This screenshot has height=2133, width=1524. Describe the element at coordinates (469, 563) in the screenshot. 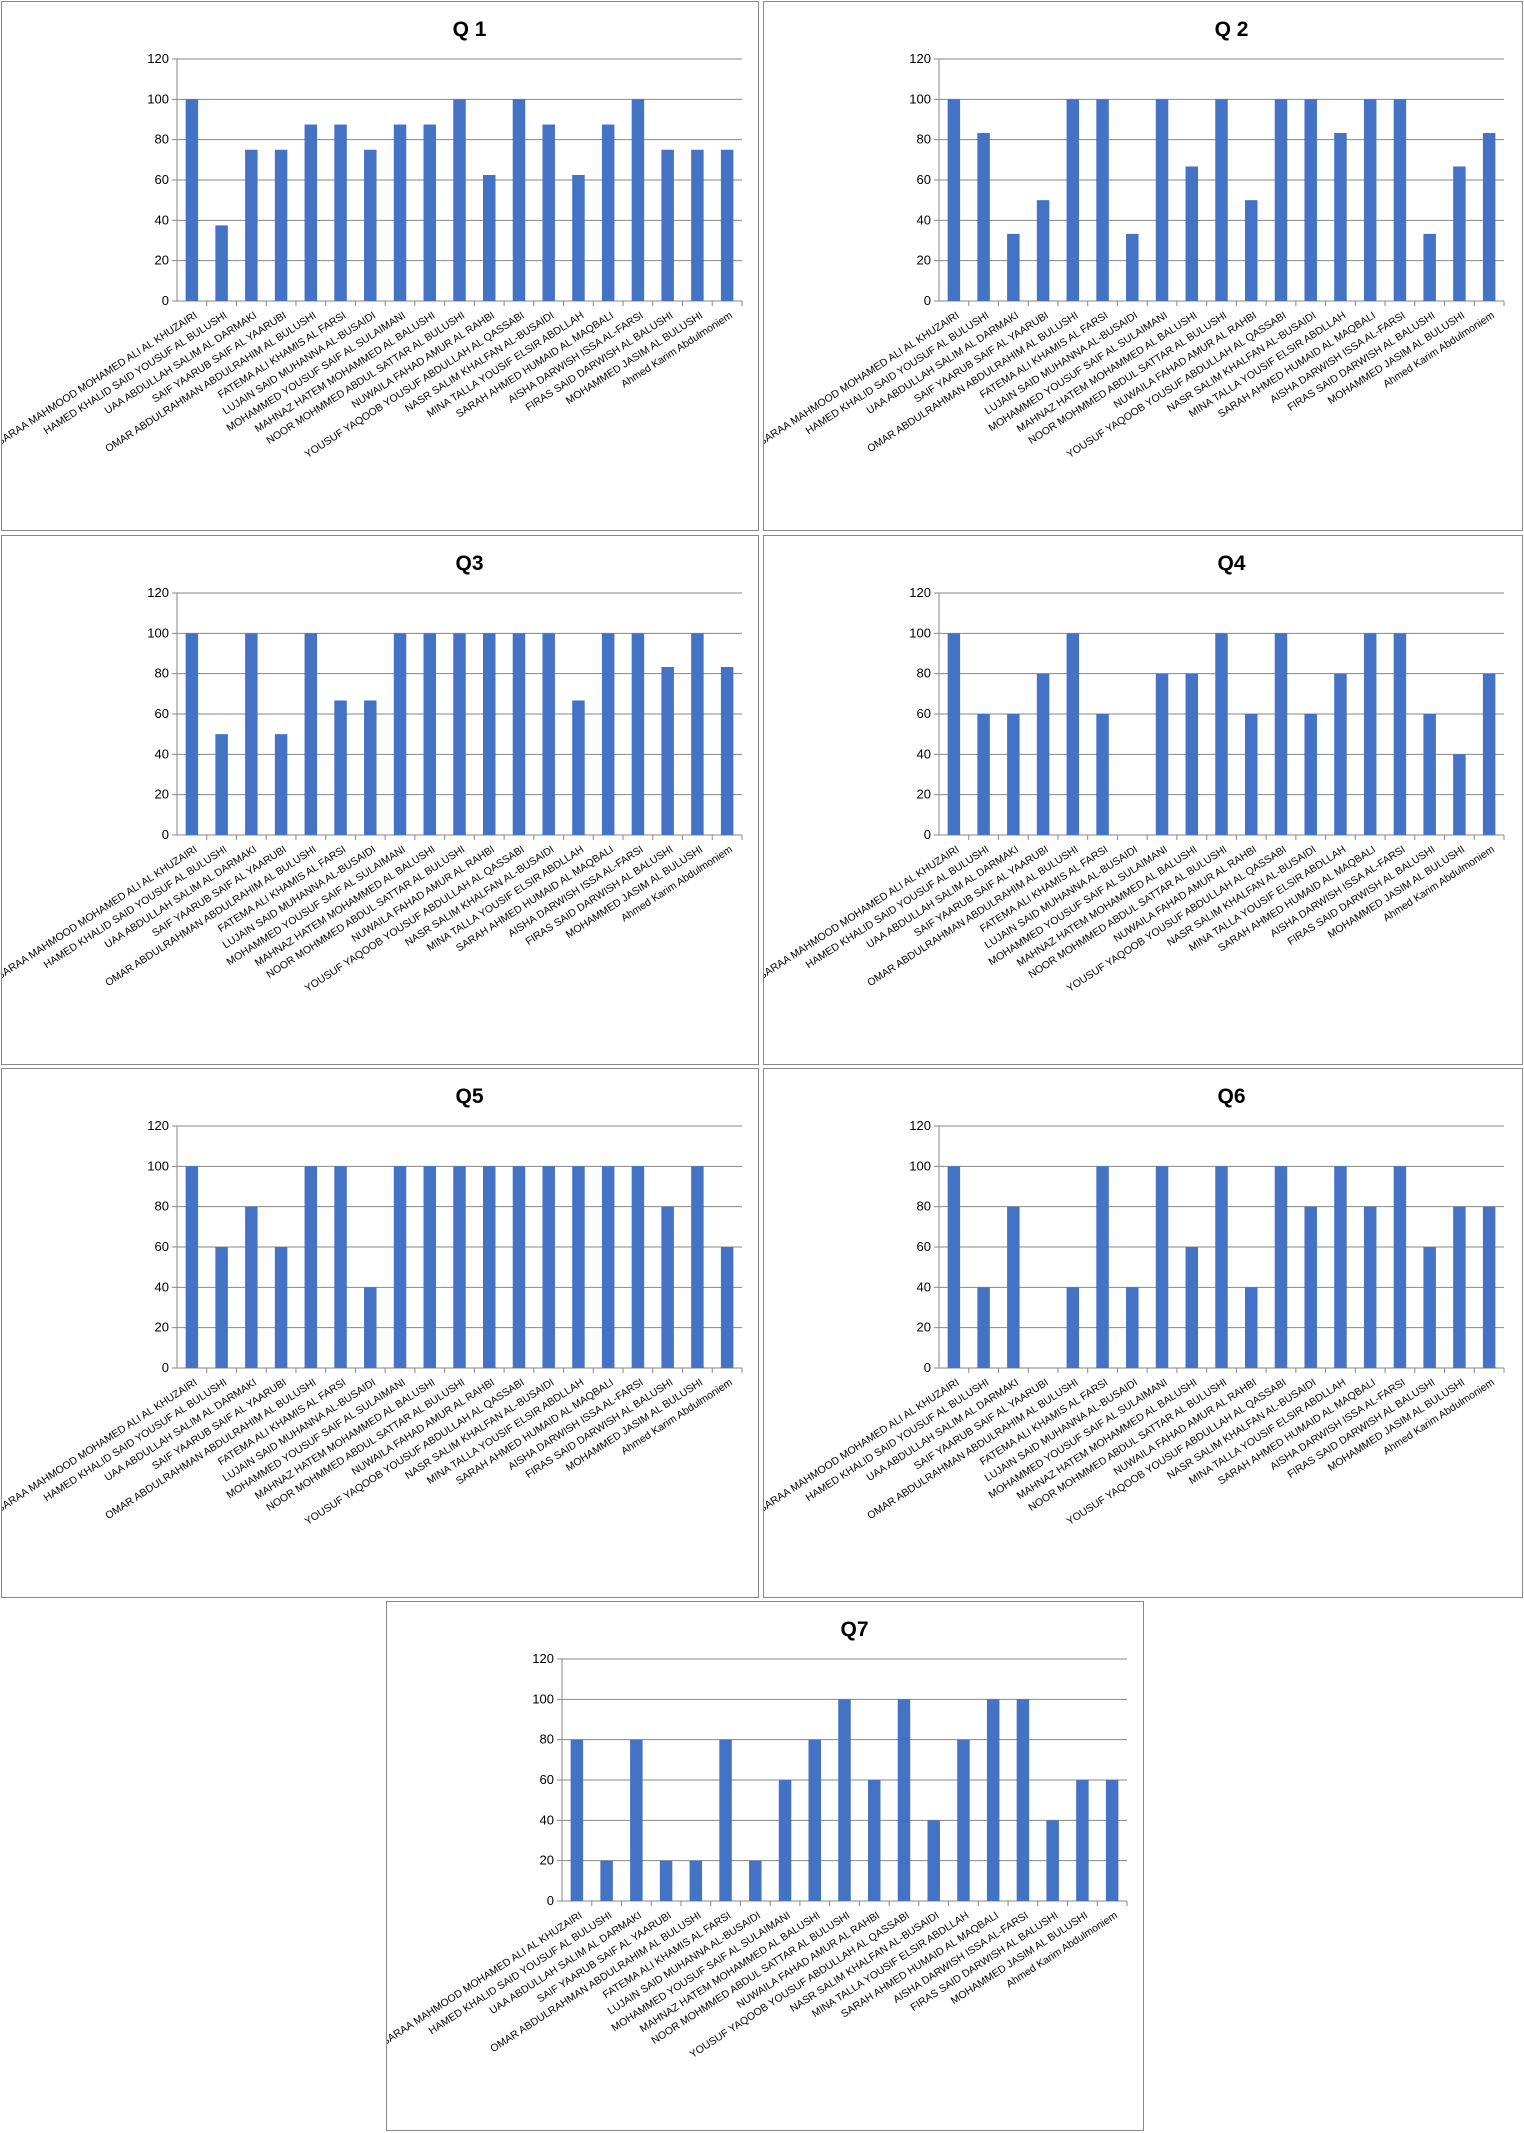

I see `chart-title: Q3` at that location.